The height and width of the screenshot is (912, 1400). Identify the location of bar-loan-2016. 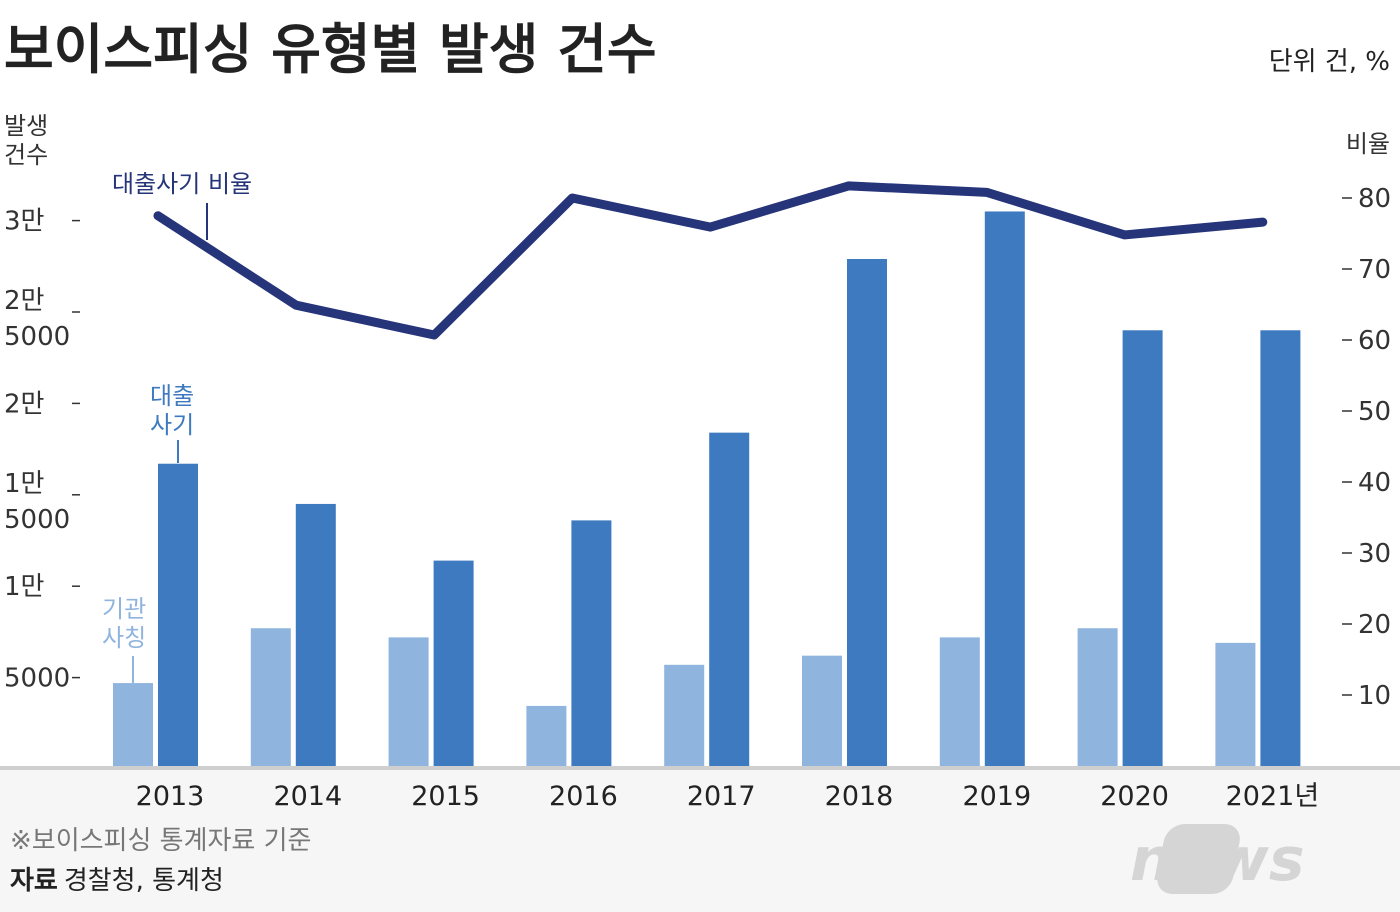
(591, 644).